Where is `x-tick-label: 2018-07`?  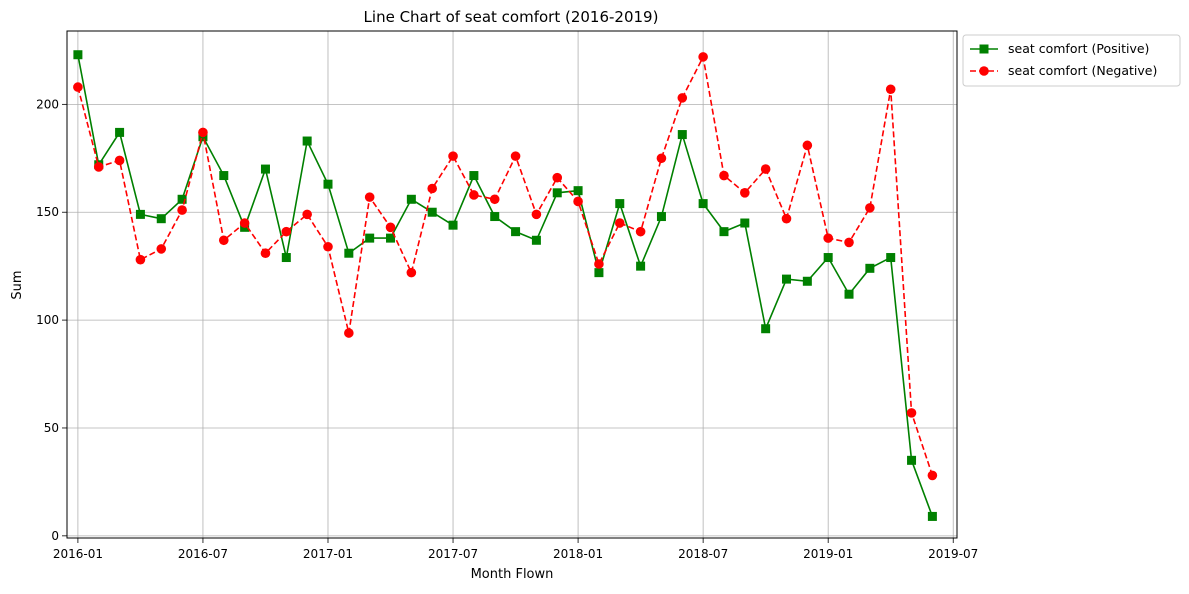 x-tick-label: 2018-07 is located at coordinates (703, 554).